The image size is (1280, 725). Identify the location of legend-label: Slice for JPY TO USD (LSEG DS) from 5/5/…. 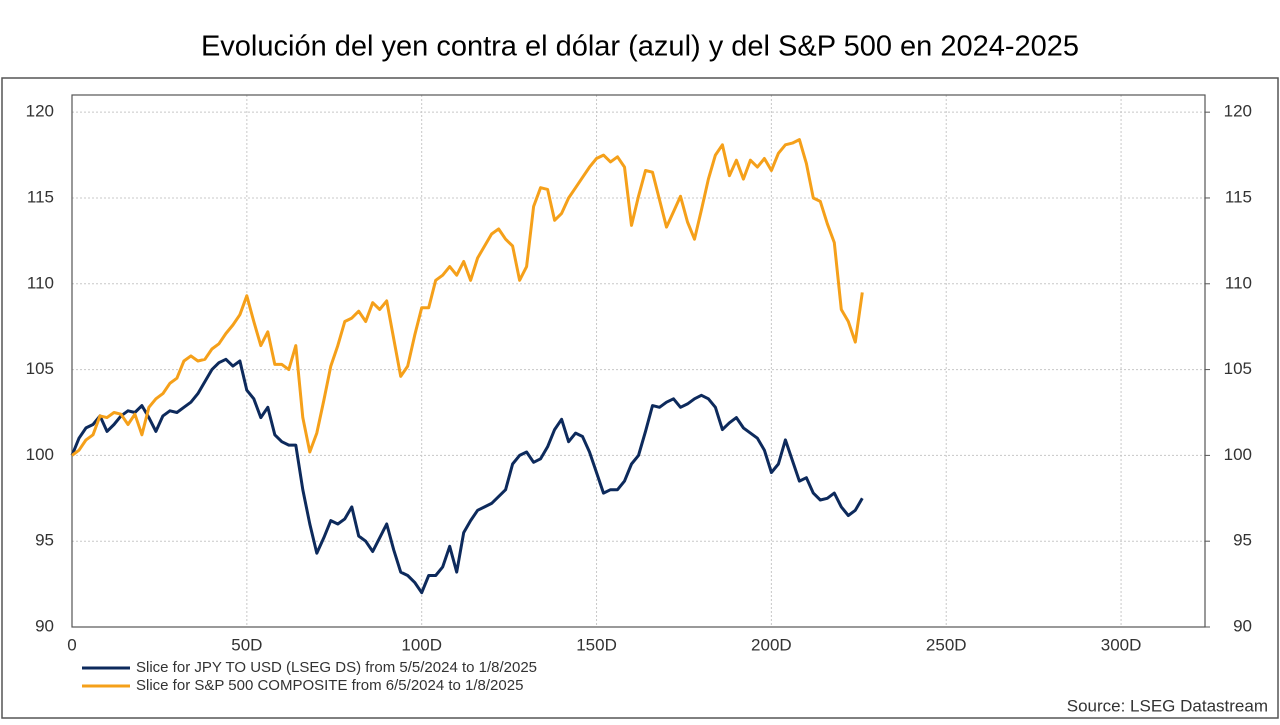
(336, 667).